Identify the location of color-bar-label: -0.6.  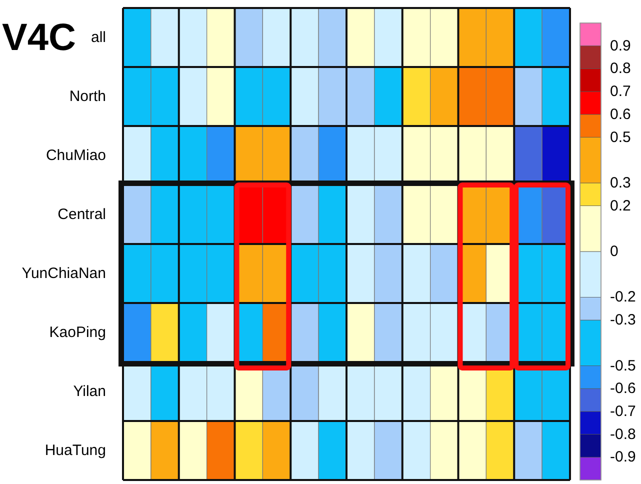
(623, 389).